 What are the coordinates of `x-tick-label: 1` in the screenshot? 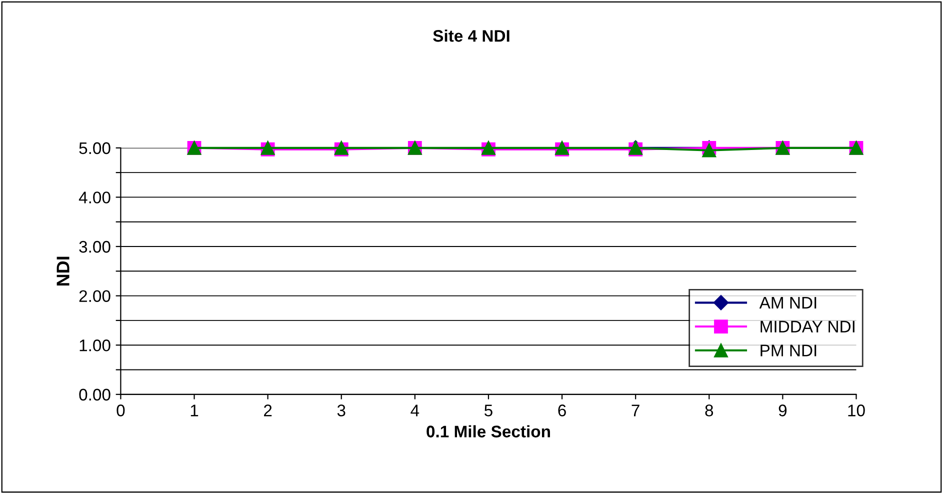 It's located at (194, 410).